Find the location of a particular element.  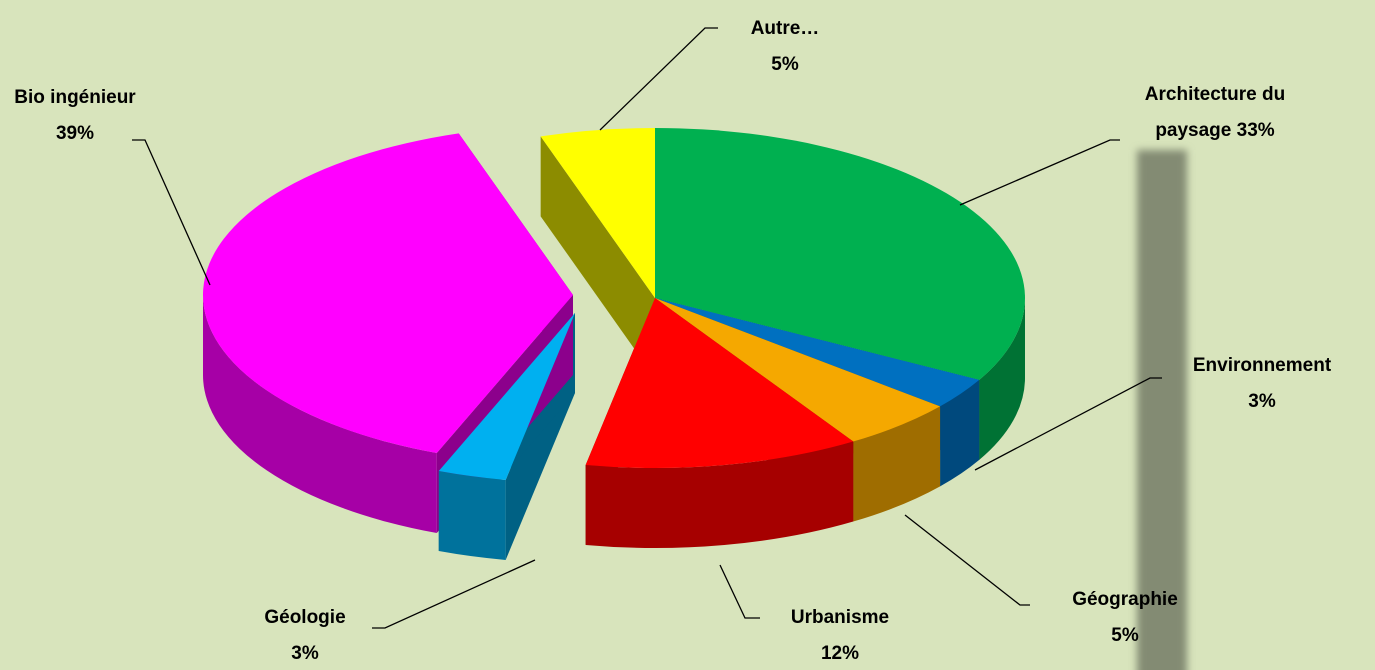

value-label: 12% is located at coordinates (840, 653).